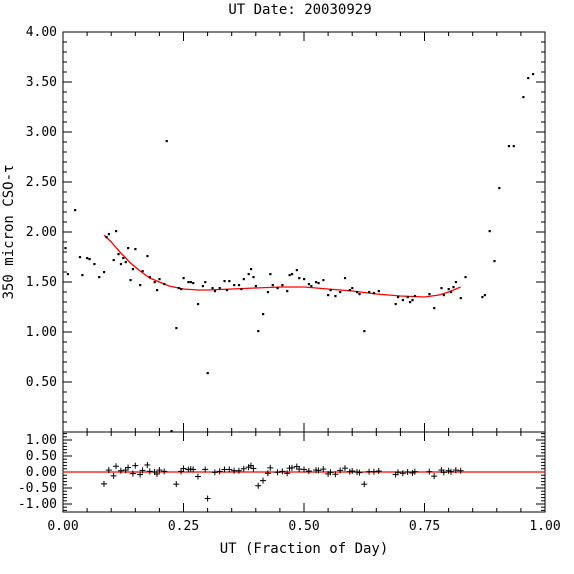 Image resolution: width=574 pixels, height=574 pixels. I want to click on y-tick-label: -0.50, so click(37, 488).